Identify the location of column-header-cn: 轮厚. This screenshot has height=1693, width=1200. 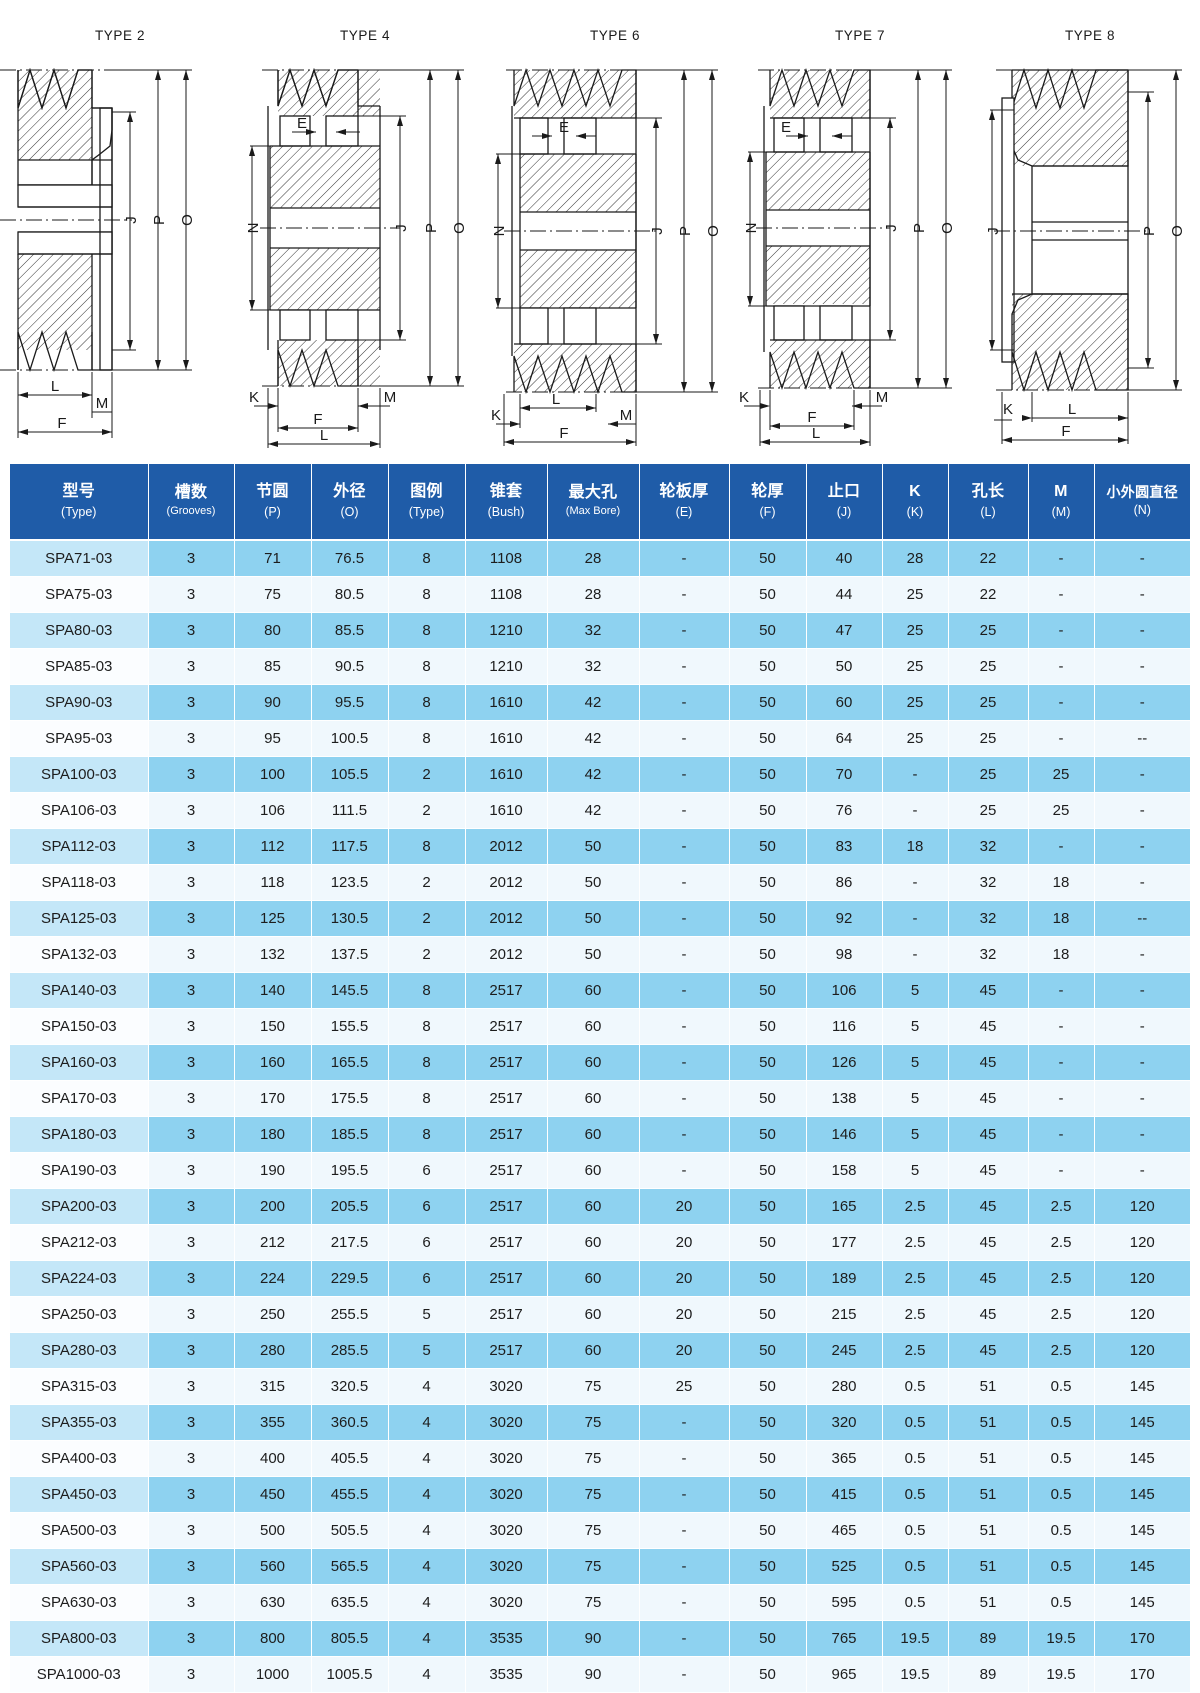
(767, 492).